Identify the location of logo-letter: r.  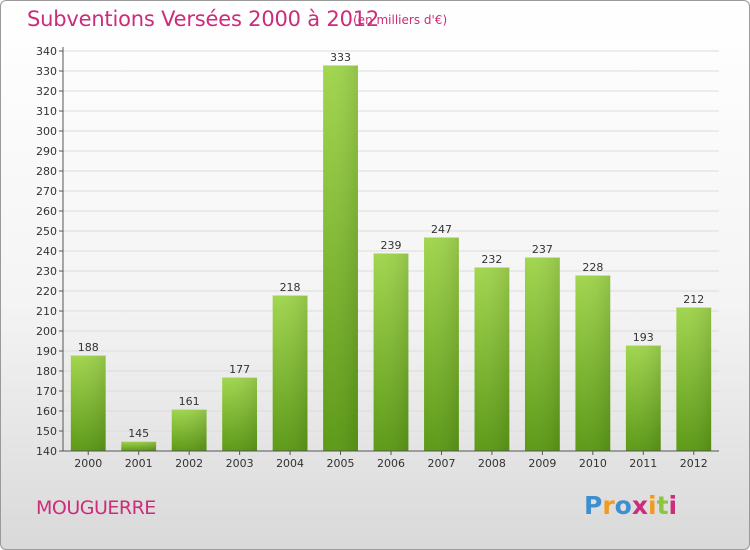
(608, 505).